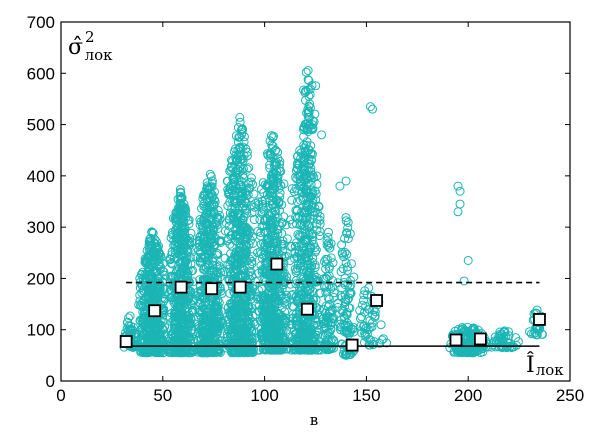 This screenshot has height=437, width=596. What do you see at coordinates (41, 176) in the screenshot?
I see `y-tick-label: 400` at bounding box center [41, 176].